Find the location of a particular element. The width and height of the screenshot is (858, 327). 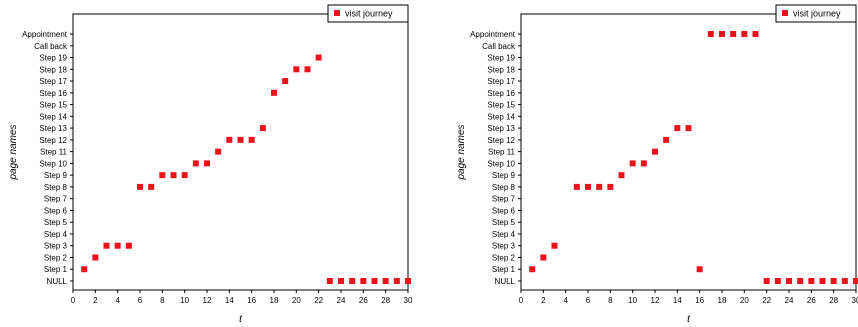

x-tick-label: 8 is located at coordinates (610, 300).